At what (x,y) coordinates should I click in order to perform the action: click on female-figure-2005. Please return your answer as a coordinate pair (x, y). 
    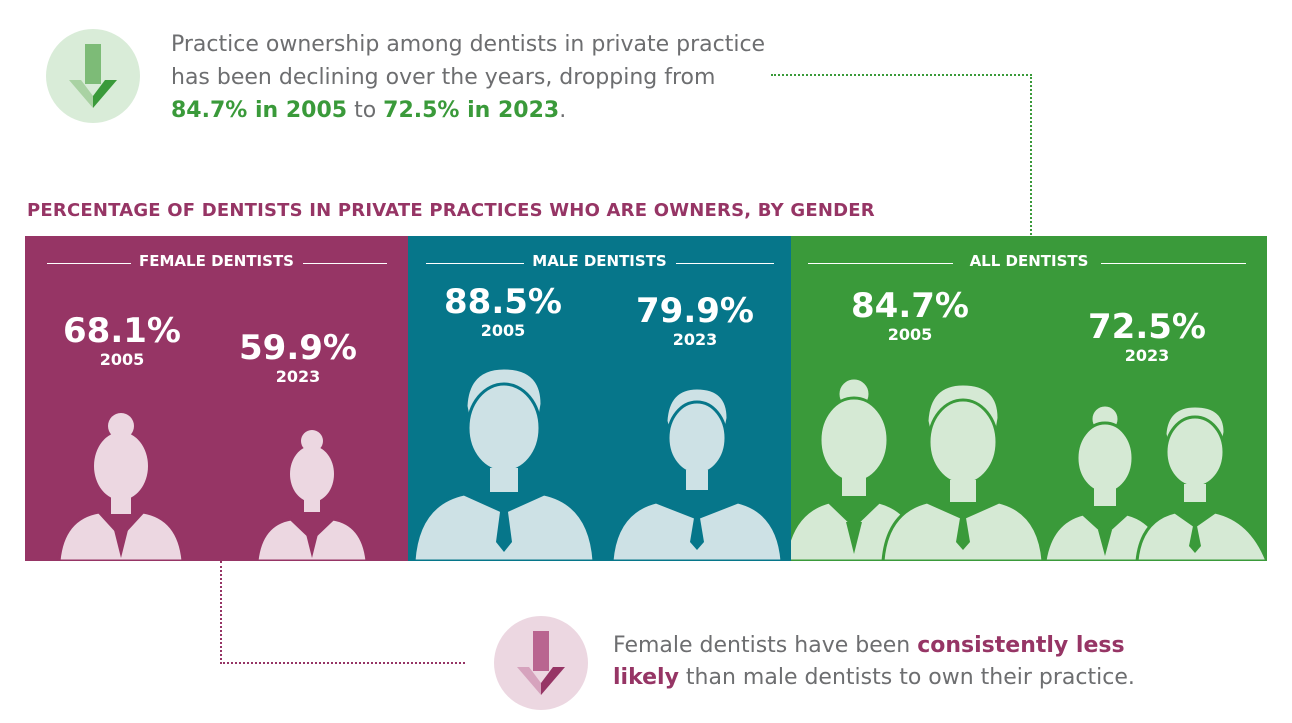
    Looking at the image, I should click on (121, 487).